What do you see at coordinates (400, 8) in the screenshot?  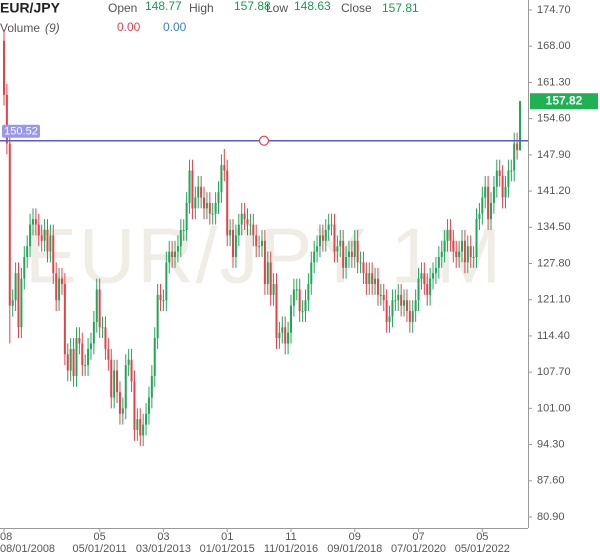 I see `close-value: 157.81` at bounding box center [400, 8].